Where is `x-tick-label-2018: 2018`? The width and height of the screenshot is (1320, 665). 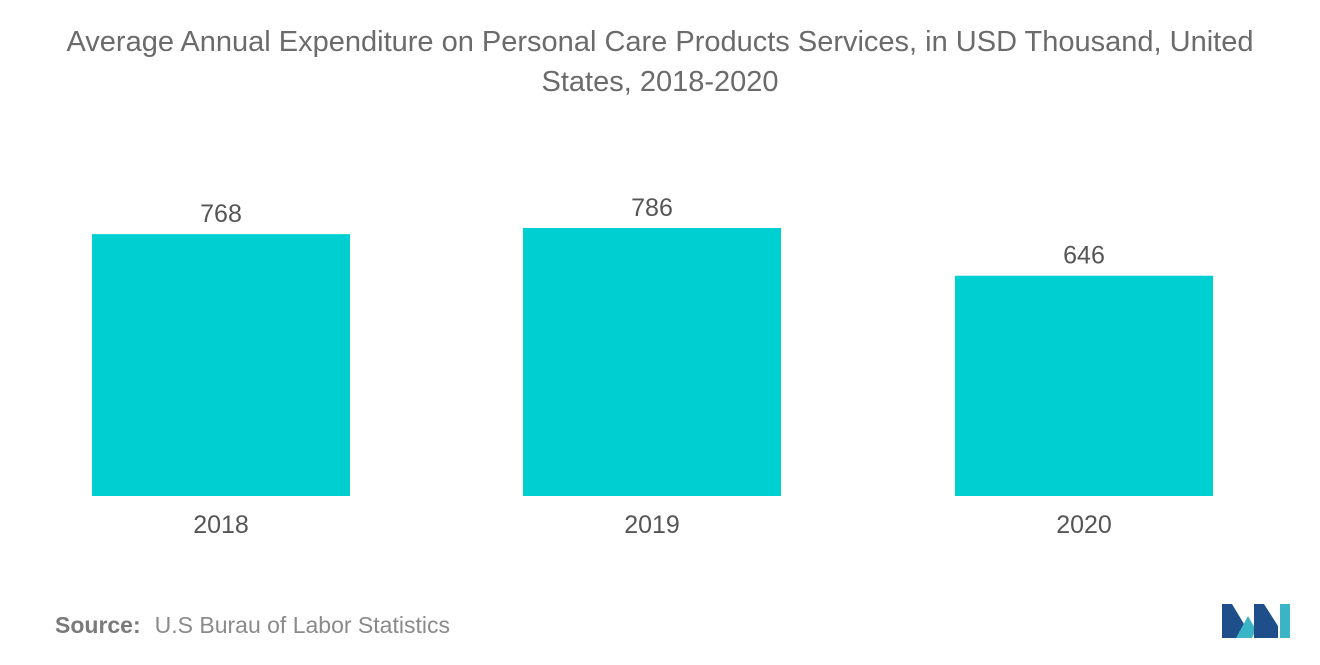
x-tick-label-2018: 2018 is located at coordinates (221, 525).